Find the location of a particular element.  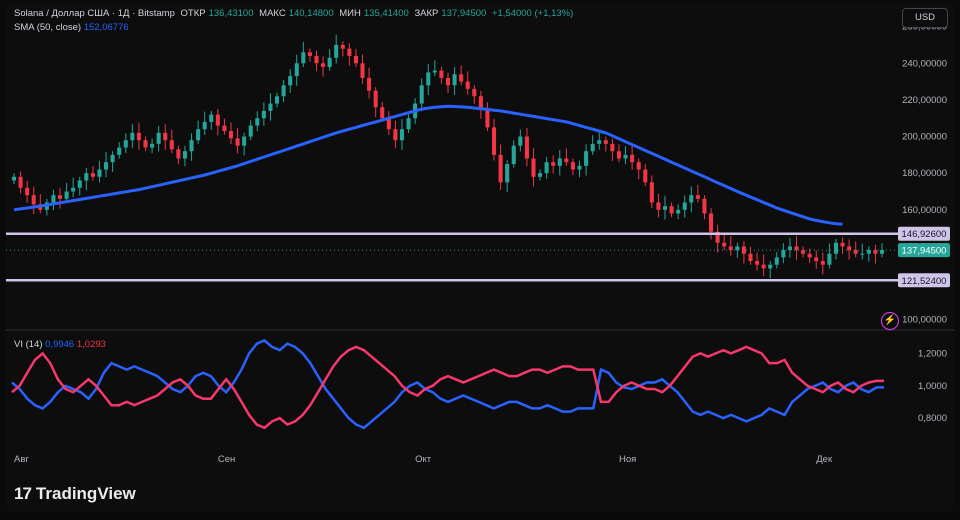

price-tick-label: 180,00000 is located at coordinates (924, 173).